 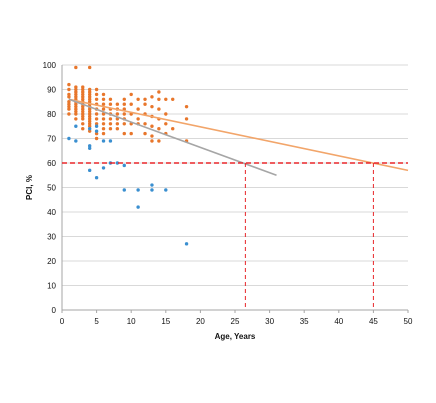 What do you see at coordinates (29, 187) in the screenshot?
I see `y-axis-title: PCI, %` at bounding box center [29, 187].